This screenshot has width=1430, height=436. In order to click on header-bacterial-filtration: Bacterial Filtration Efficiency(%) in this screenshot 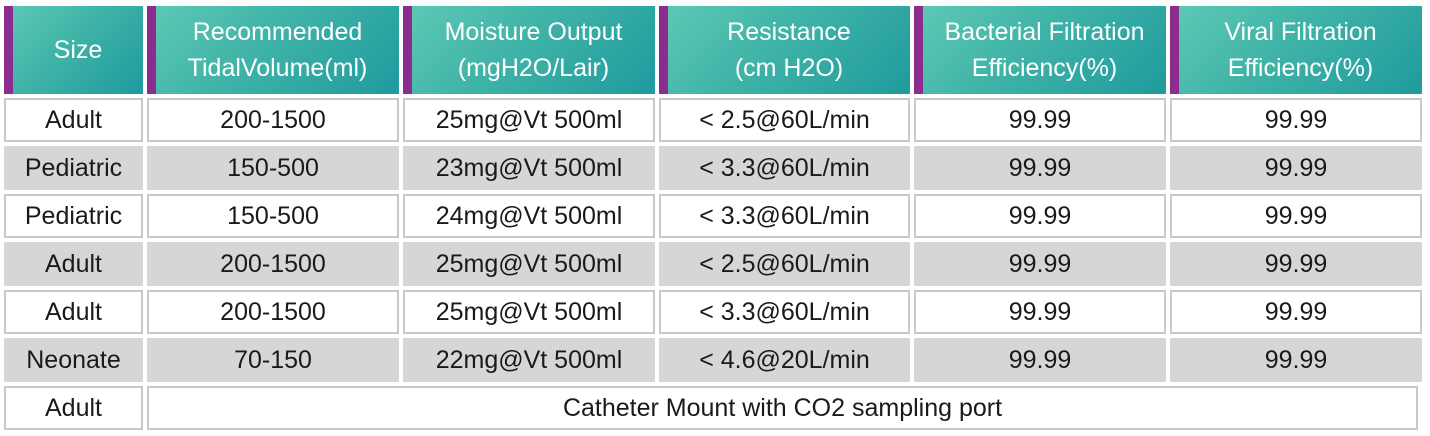, I will do `click(1040, 50)`.